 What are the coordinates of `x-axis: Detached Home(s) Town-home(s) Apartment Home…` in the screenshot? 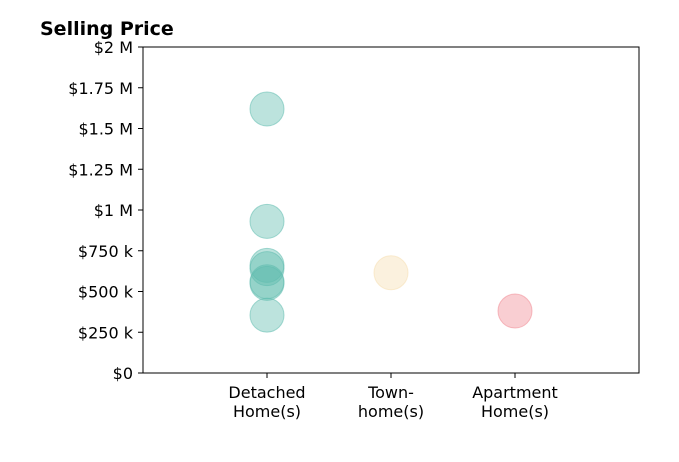 It's located at (393, 397).